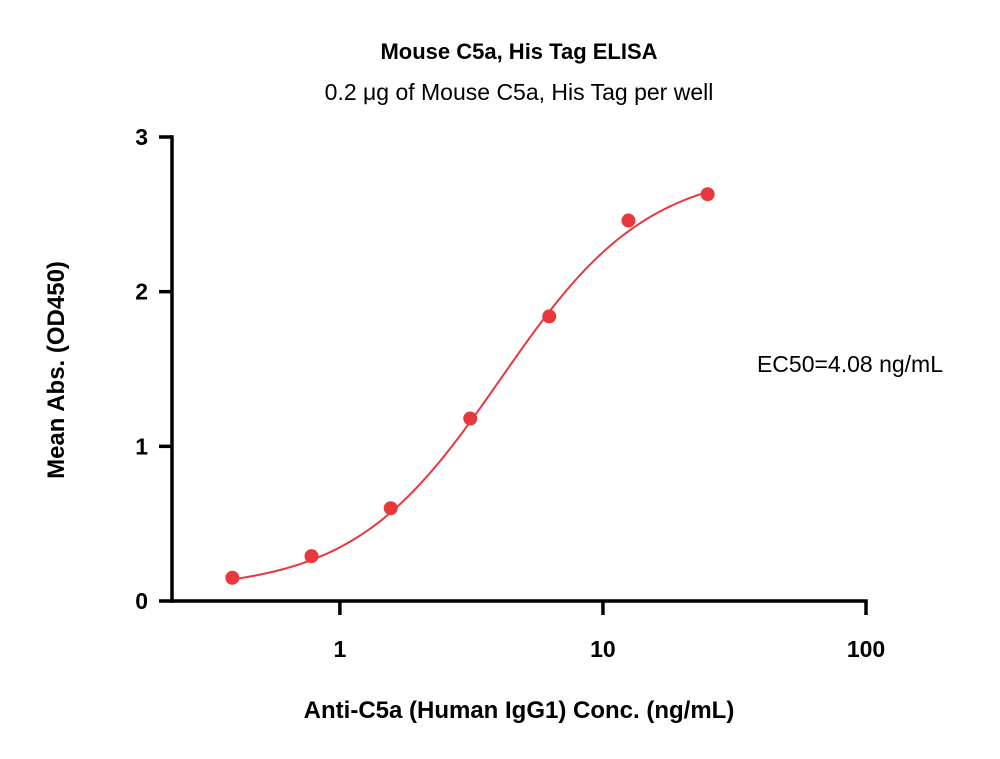  I want to click on y-tick-label: 3, so click(141, 137).